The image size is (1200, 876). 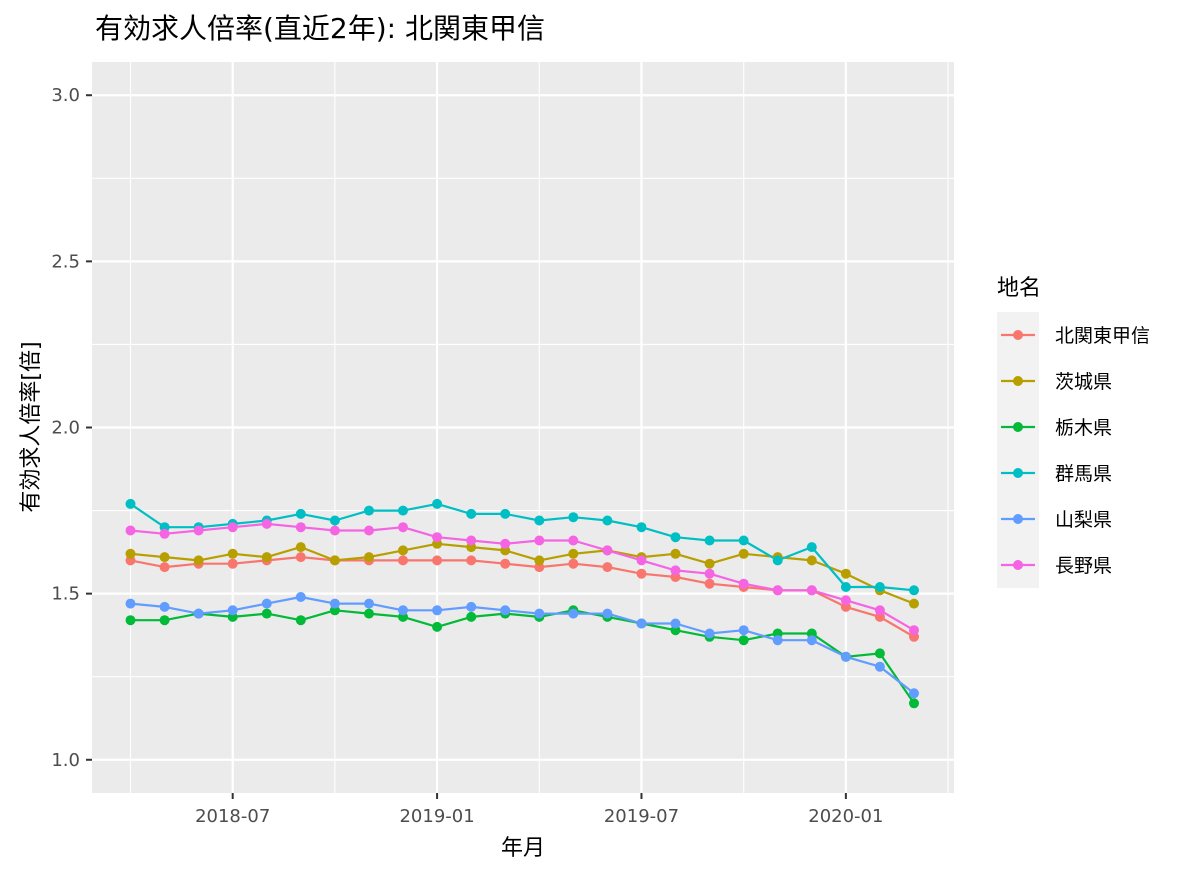 I want to click on x-tick-label: 2019-07, so click(x=641, y=816).